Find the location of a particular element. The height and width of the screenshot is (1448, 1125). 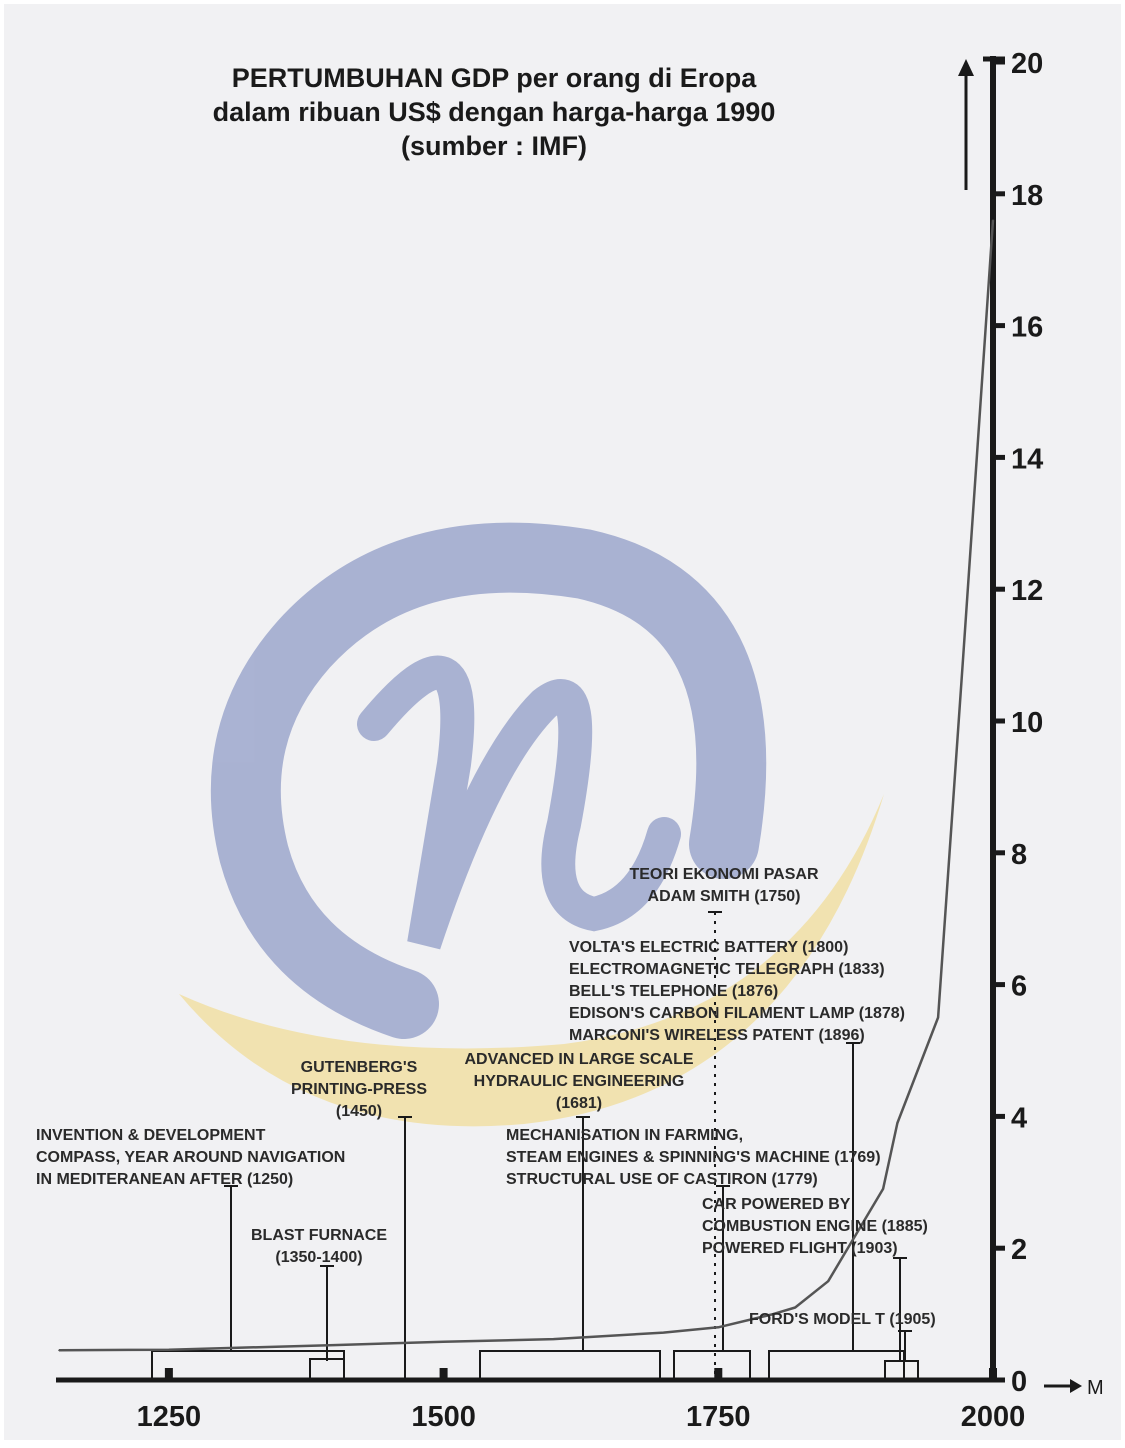

annotation-line: COMPASS, YEAR AROUND NAVIGATION is located at coordinates (190, 1158).